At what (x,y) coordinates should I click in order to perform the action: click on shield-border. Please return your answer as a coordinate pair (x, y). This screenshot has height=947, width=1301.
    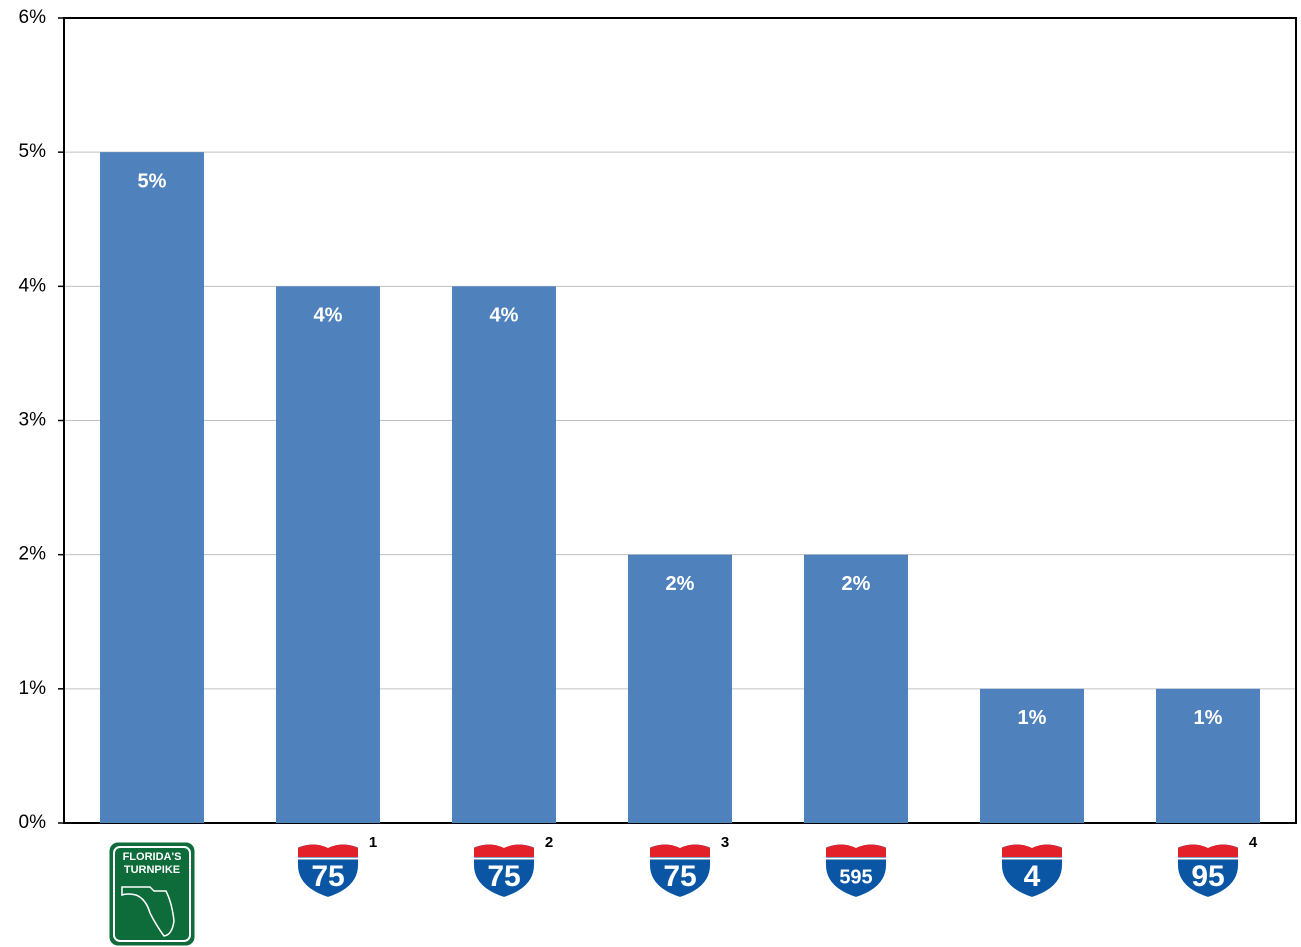
    Looking at the image, I should click on (152, 894).